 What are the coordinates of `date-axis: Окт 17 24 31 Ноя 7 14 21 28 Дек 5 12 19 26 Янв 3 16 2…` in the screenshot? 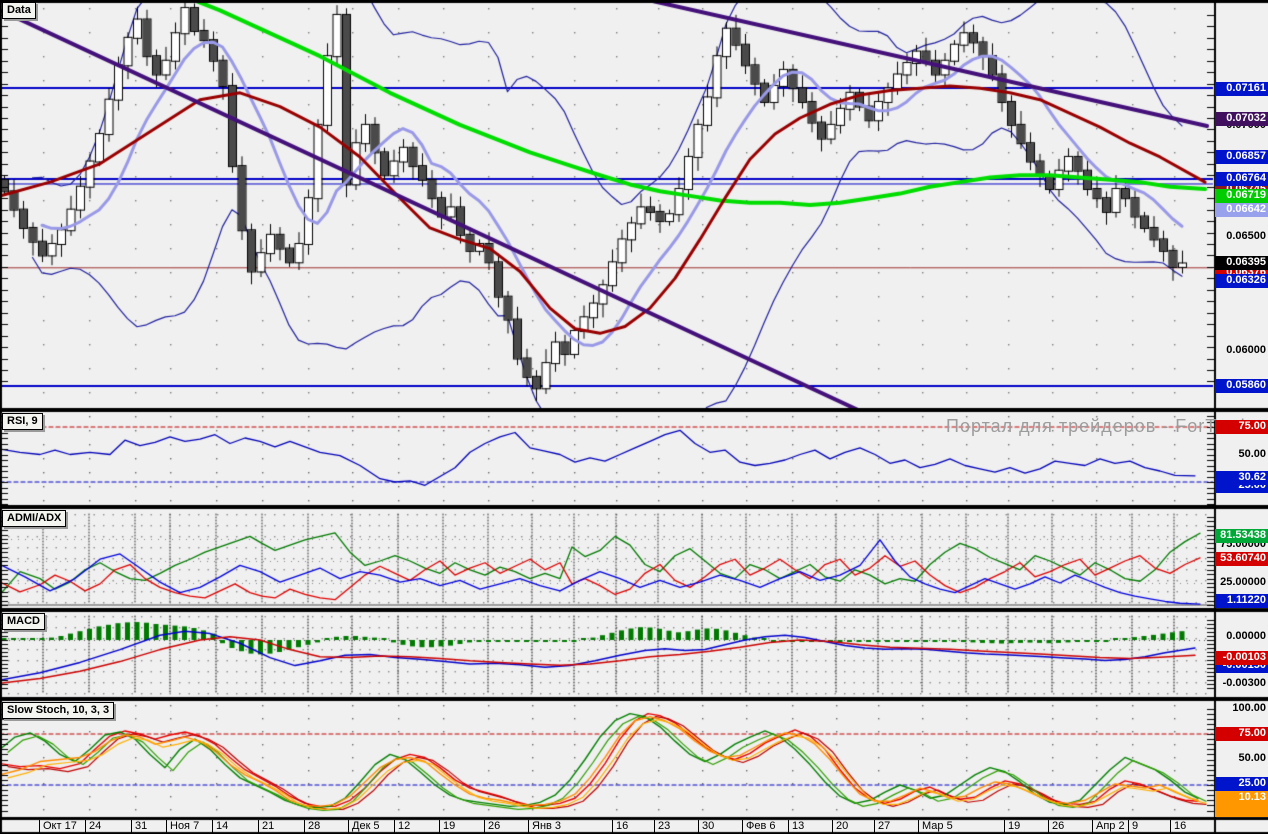 It's located at (634, 827).